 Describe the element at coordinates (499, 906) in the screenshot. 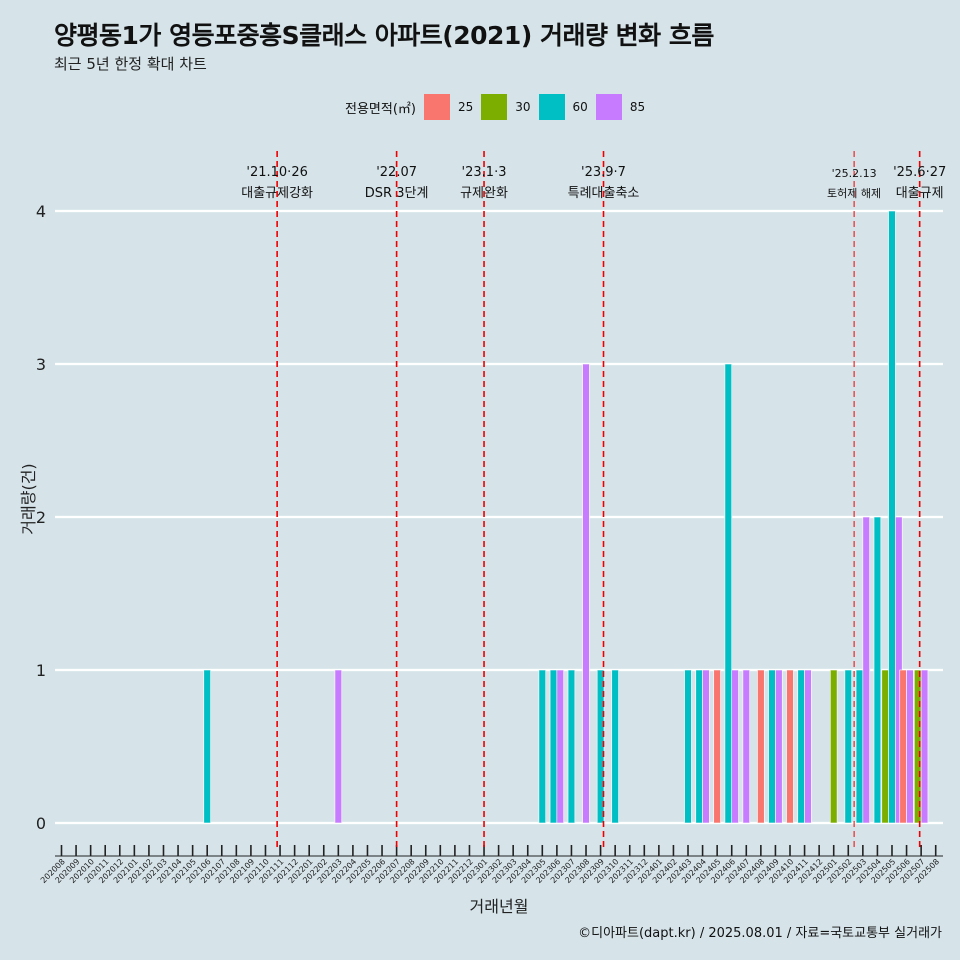

I see `x-axis-label: 거래년월` at that location.